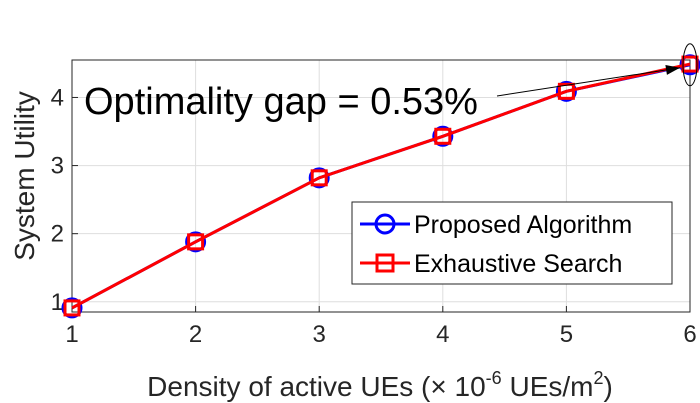 The image size is (700, 403). Describe the element at coordinates (195, 334) in the screenshot. I see `x-tick-label: 2` at that location.